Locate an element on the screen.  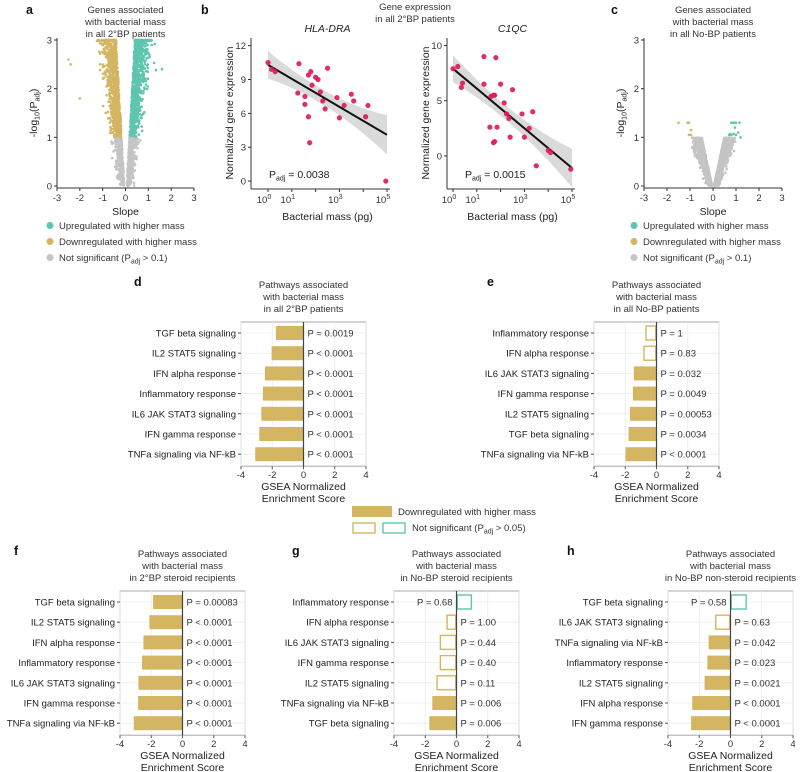
y-tick-label: 3 is located at coordinates (49, 41).